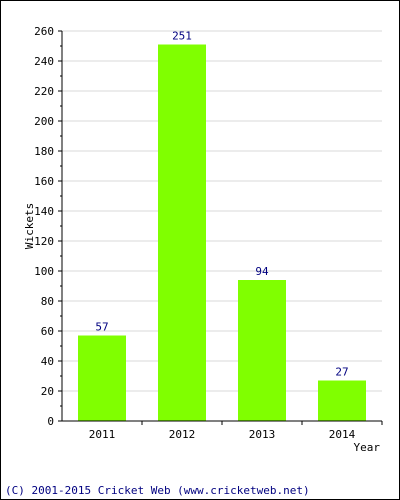 This screenshot has height=500, width=400. Describe the element at coordinates (102, 378) in the screenshot. I see `bar-2011` at that location.